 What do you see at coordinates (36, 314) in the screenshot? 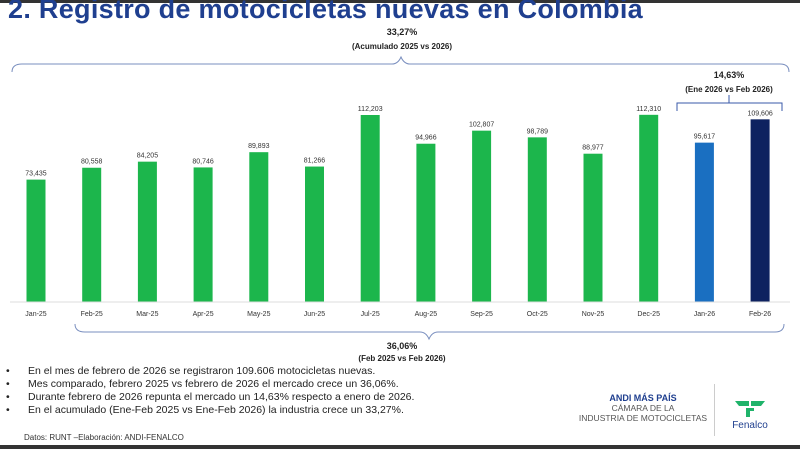
I see `x-tick-Jan-25: Jan-25` at bounding box center [36, 314].